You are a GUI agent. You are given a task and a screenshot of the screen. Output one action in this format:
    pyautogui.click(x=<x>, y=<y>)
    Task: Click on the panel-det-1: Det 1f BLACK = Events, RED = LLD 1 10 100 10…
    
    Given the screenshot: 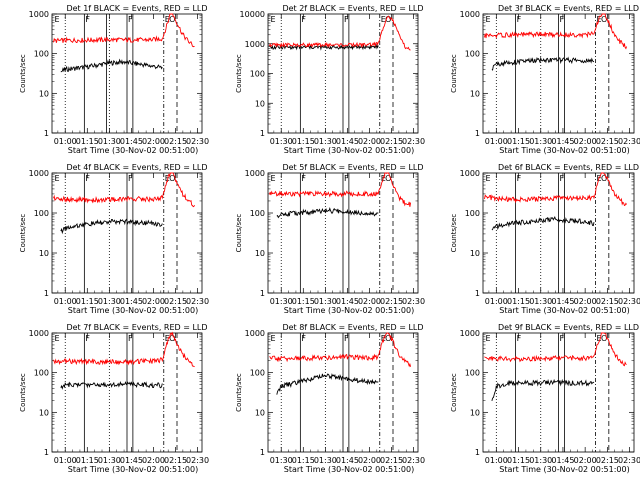 What is the action you would take?
    pyautogui.click(x=114, y=79)
    